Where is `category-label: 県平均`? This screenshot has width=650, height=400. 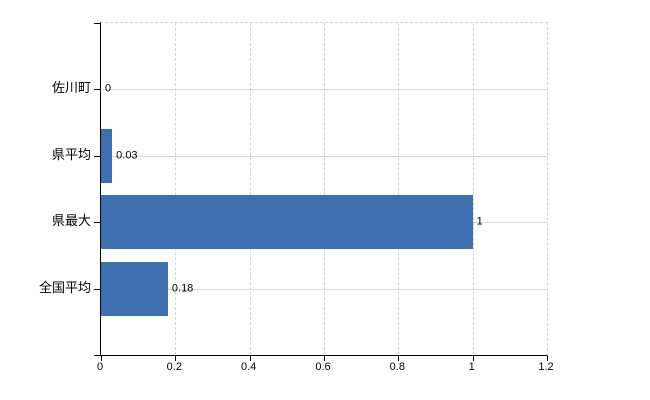 category-label: 県平均 is located at coordinates (71, 154).